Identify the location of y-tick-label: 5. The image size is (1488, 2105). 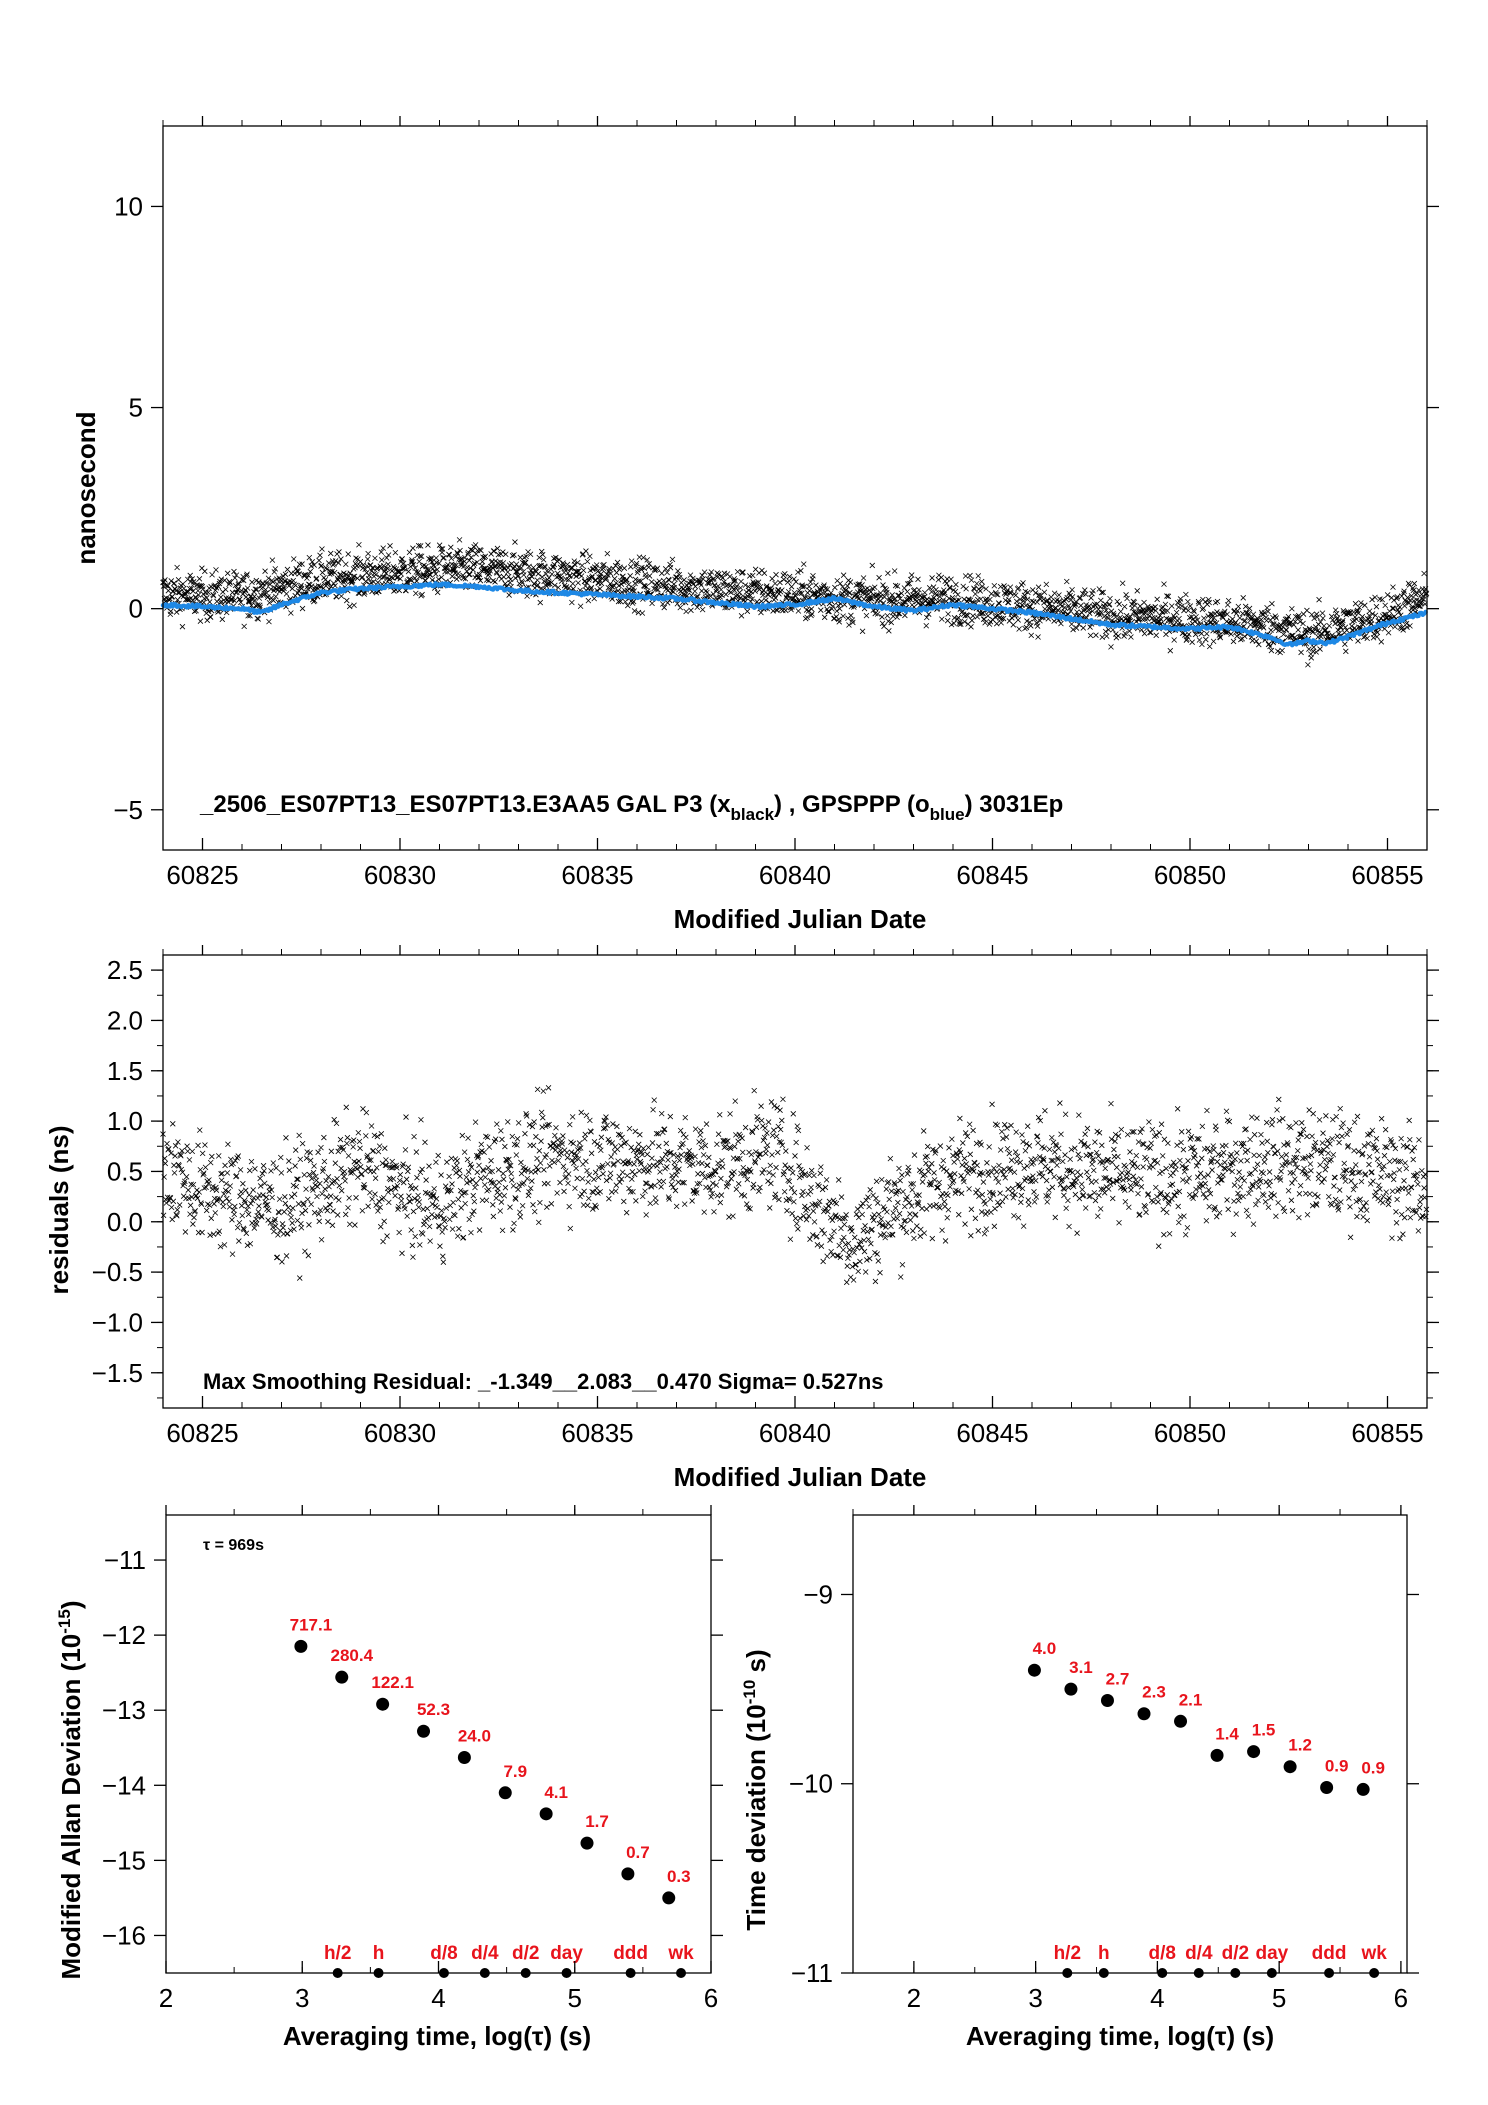
(136, 408).